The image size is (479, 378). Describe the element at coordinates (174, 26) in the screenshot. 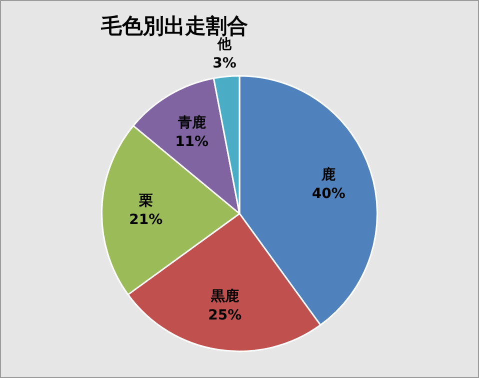

I see `chart-title: 毛色別出走割合` at that location.